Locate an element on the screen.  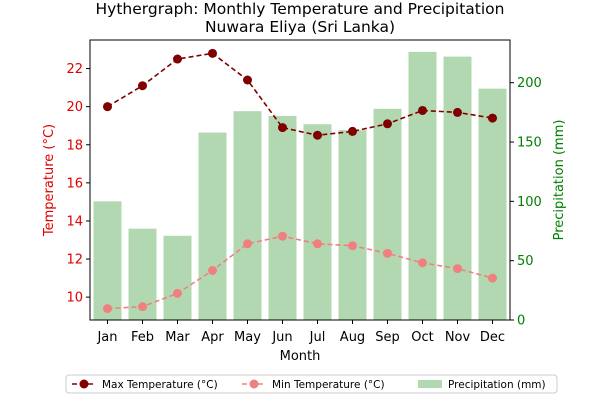
precip-bar-may is located at coordinates (247, 216).